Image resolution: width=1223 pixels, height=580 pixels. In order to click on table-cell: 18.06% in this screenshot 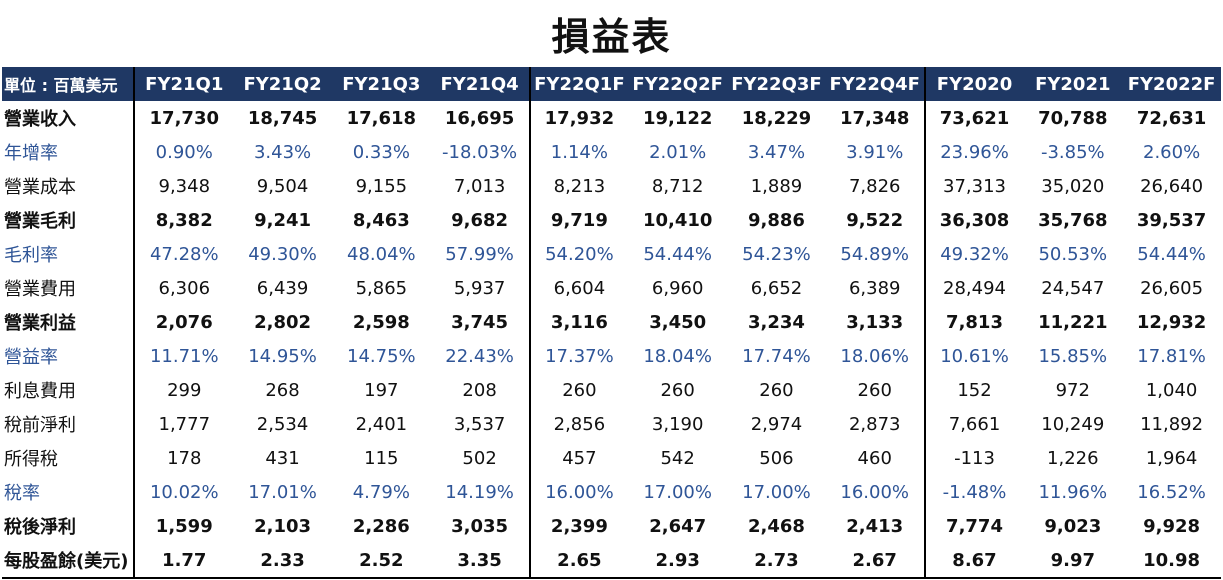, I will do `click(875, 356)`.